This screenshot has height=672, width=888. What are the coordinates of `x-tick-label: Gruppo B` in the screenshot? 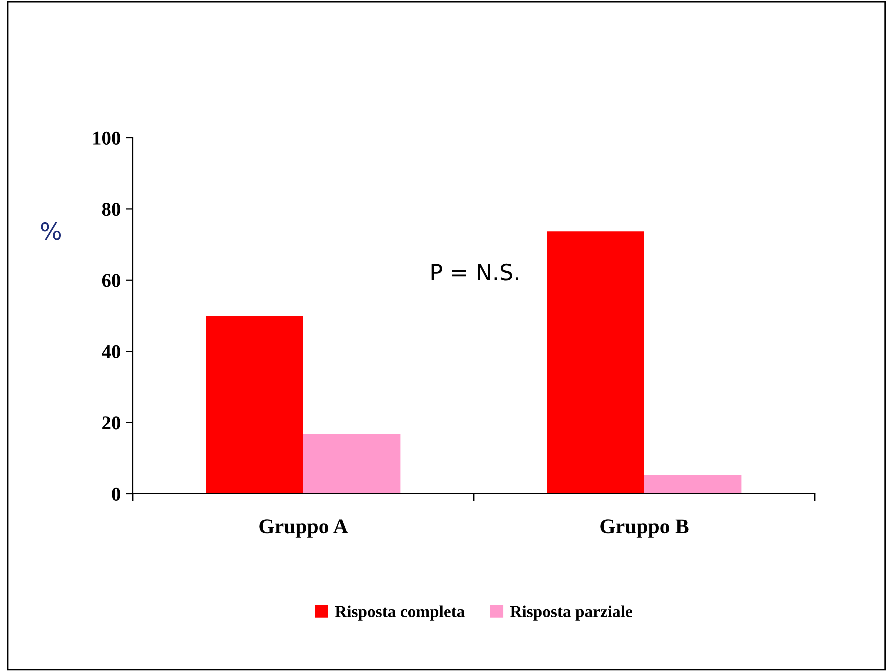 It's located at (644, 529).